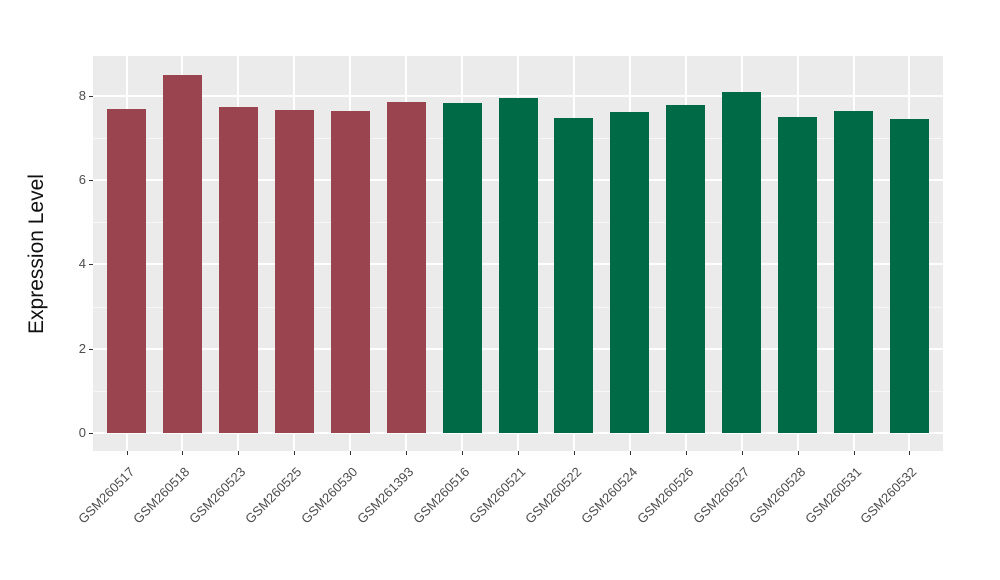 This screenshot has height=580, width=1000. Describe the element at coordinates (720, 495) in the screenshot. I see `x-tick-label: GSM260527` at that location.